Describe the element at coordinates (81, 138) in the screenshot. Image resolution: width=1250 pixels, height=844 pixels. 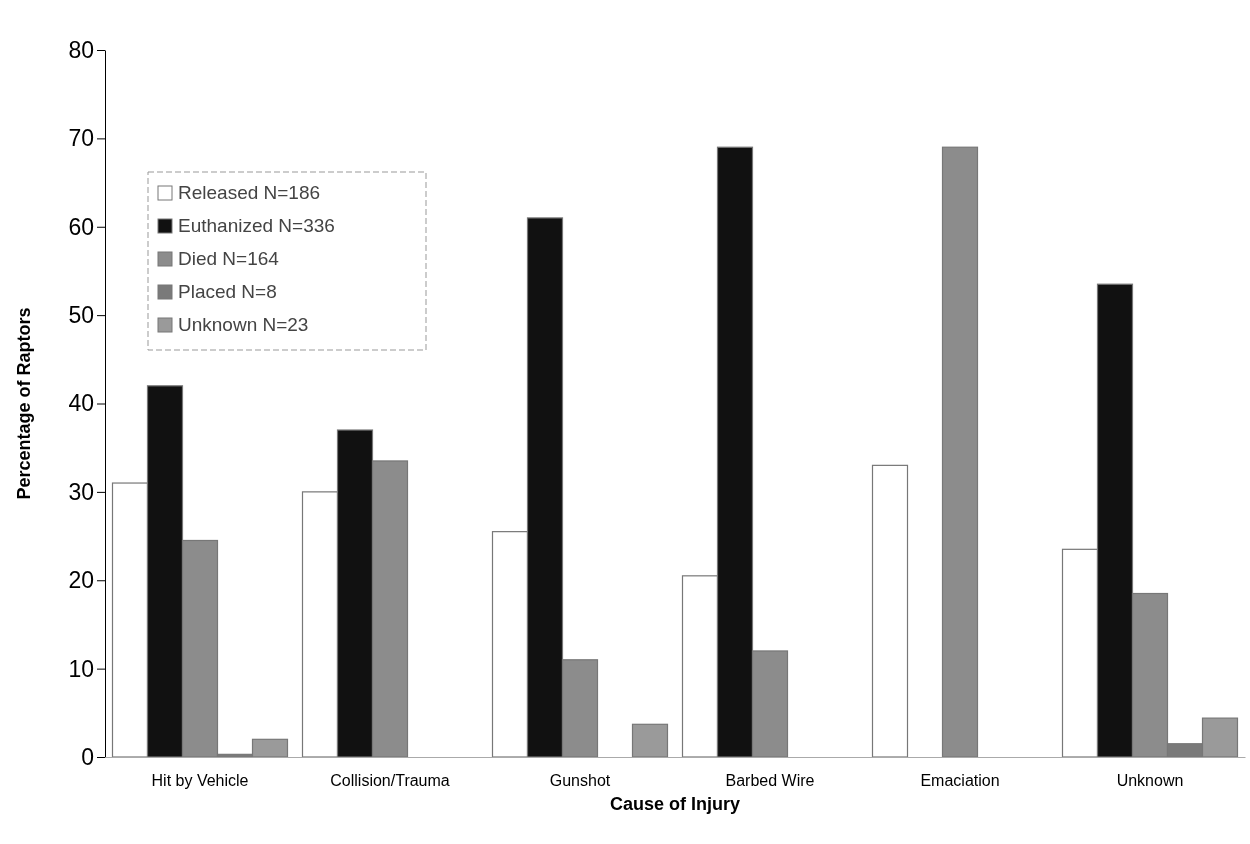
I see `y-tick-label: 70` at that location.